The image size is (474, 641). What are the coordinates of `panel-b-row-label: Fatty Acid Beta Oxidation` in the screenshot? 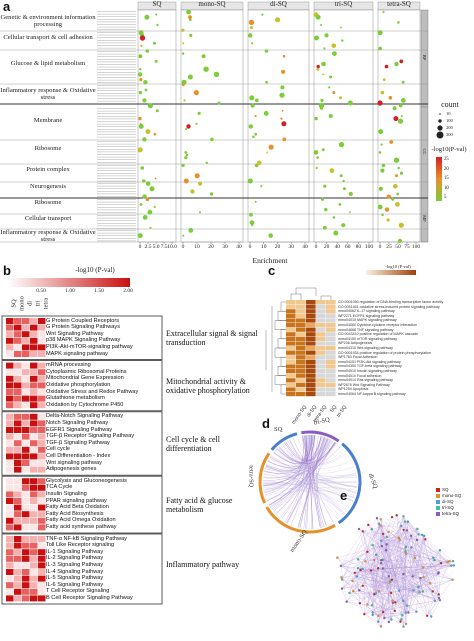 It's located at (77, 507).